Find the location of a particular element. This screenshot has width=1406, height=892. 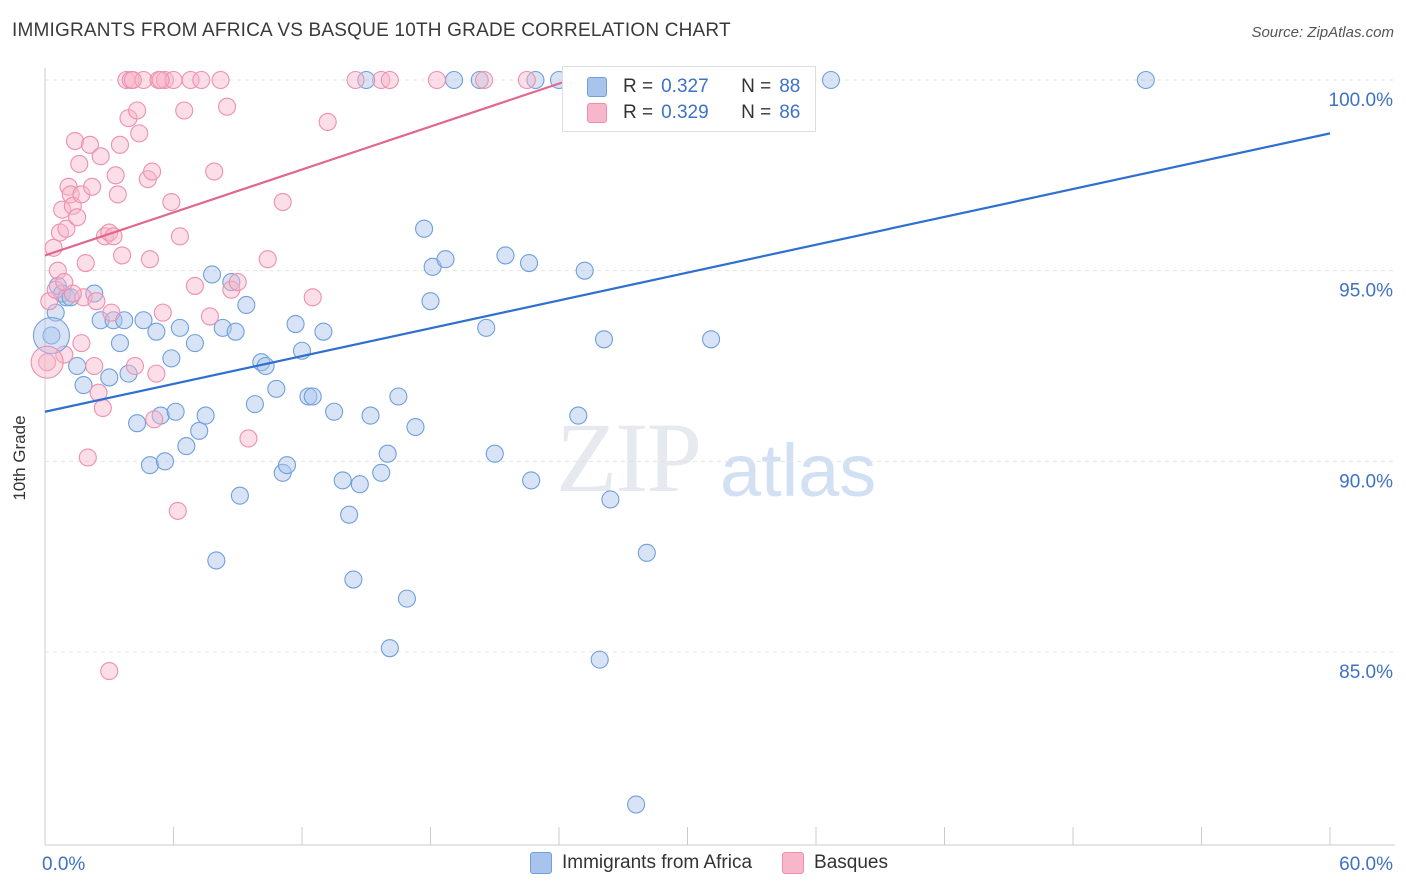

legend-n-value: 86 is located at coordinates (790, 112).